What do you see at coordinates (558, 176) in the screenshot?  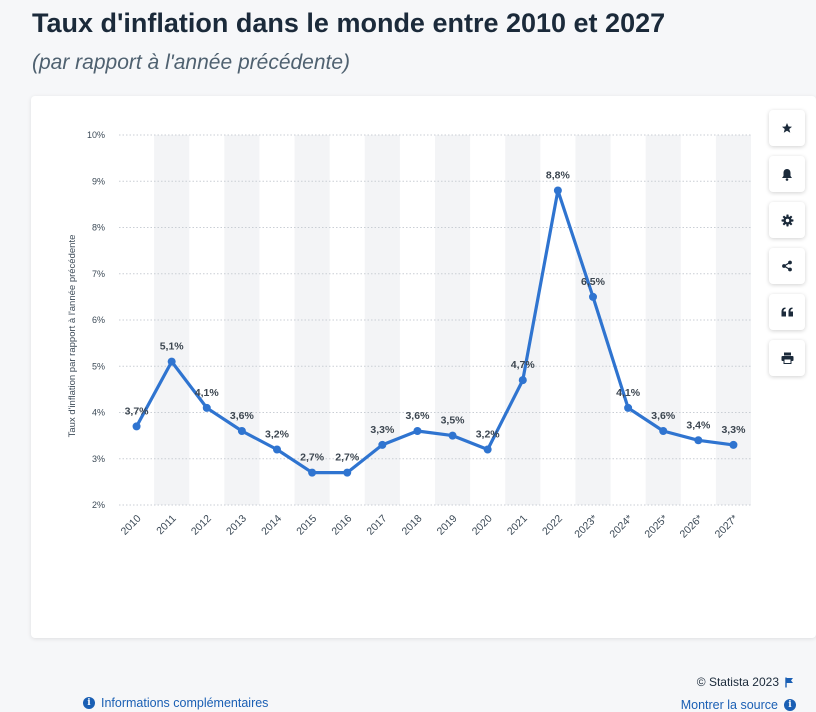 I see `data-label: 8,8%` at bounding box center [558, 176].